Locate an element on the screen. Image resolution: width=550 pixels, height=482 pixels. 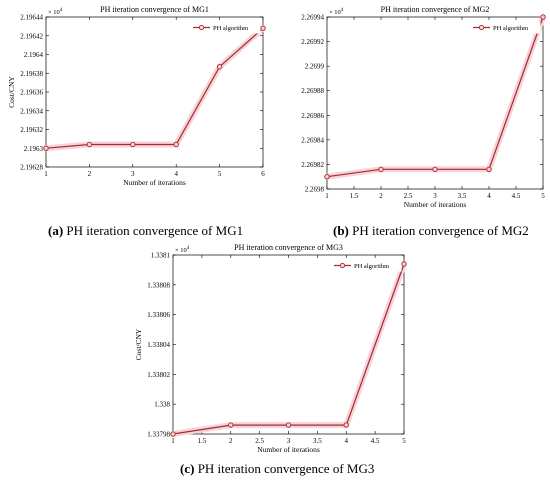
y-tick-label: 2.26982 is located at coordinates (312, 165).